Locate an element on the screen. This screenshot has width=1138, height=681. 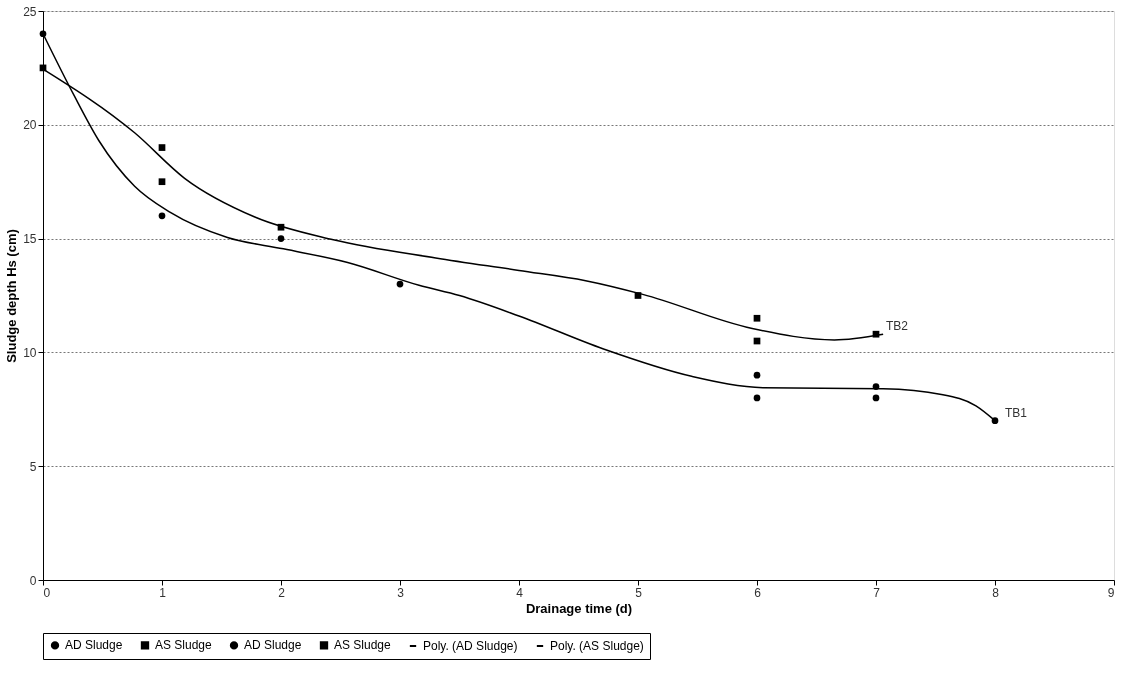
y-tick-label: 5 is located at coordinates (33, 466).